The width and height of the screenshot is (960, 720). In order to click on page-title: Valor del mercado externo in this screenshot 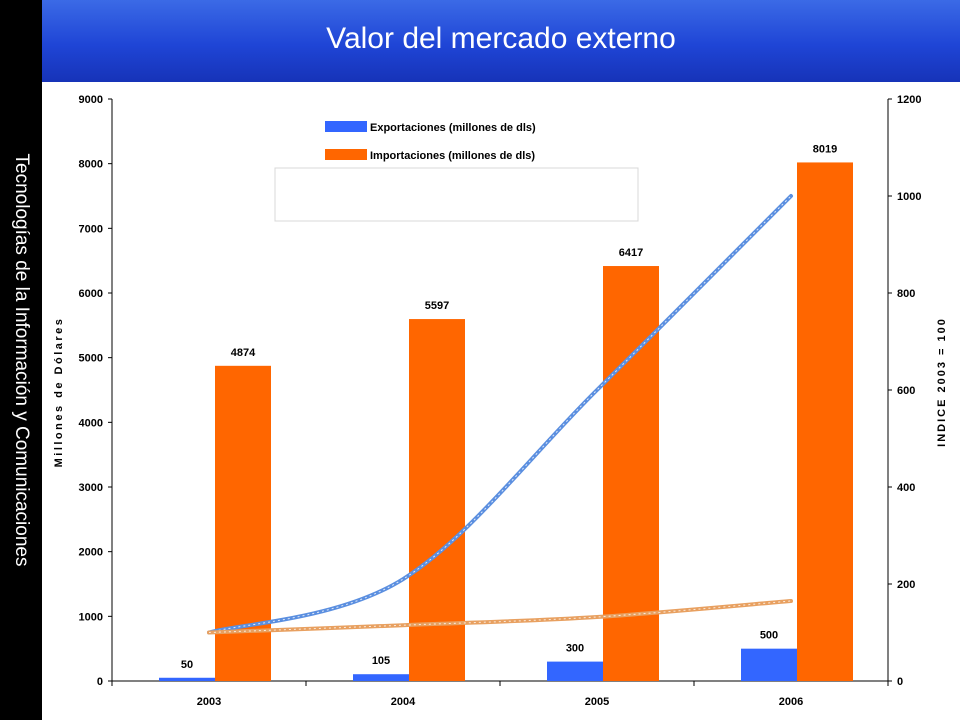, I will do `click(501, 38)`.